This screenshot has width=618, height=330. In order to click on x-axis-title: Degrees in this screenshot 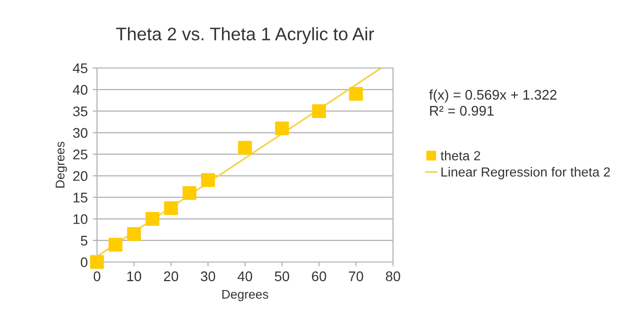, I will do `click(245, 296)`.